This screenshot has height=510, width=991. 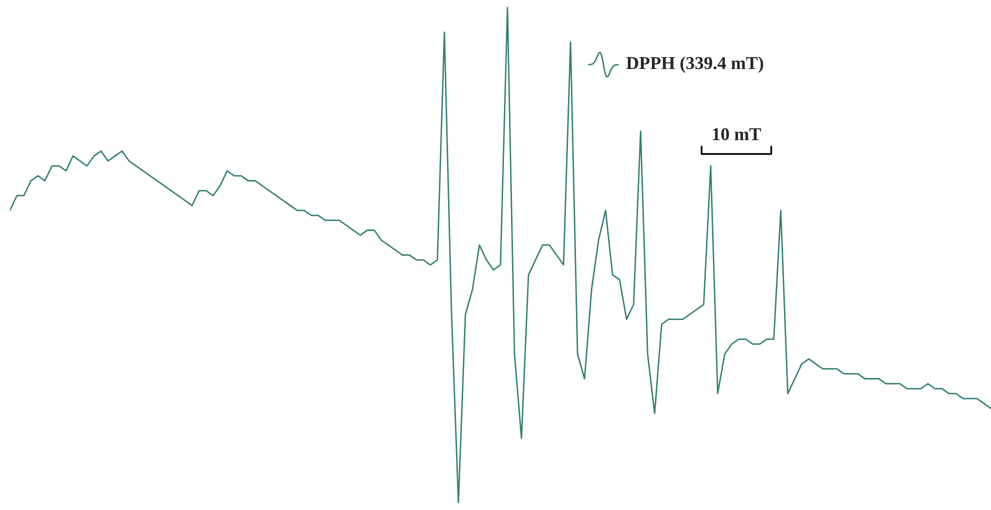 What do you see at coordinates (737, 134) in the screenshot?
I see `annotation: 10 mT` at bounding box center [737, 134].